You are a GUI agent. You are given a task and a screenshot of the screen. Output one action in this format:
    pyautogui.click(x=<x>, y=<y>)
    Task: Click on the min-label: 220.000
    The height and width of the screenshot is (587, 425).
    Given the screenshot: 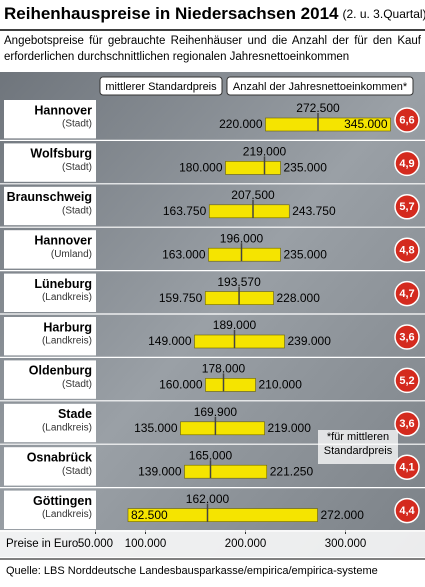 What is the action you would take?
    pyautogui.click(x=241, y=124)
    